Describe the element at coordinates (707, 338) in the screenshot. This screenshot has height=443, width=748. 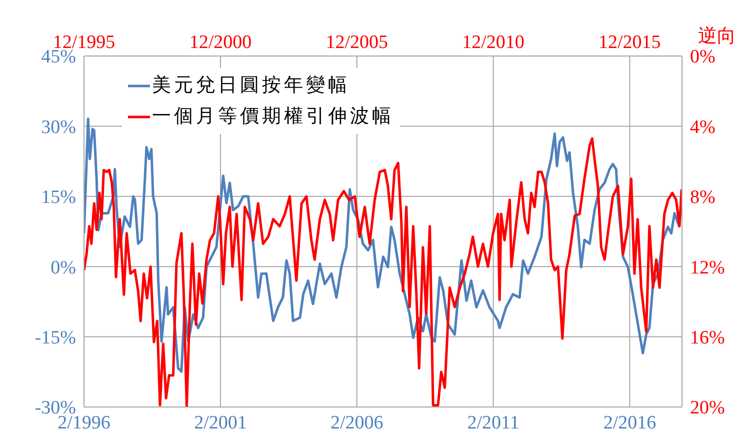
I see `y2-tick-label: 16%` at that location.